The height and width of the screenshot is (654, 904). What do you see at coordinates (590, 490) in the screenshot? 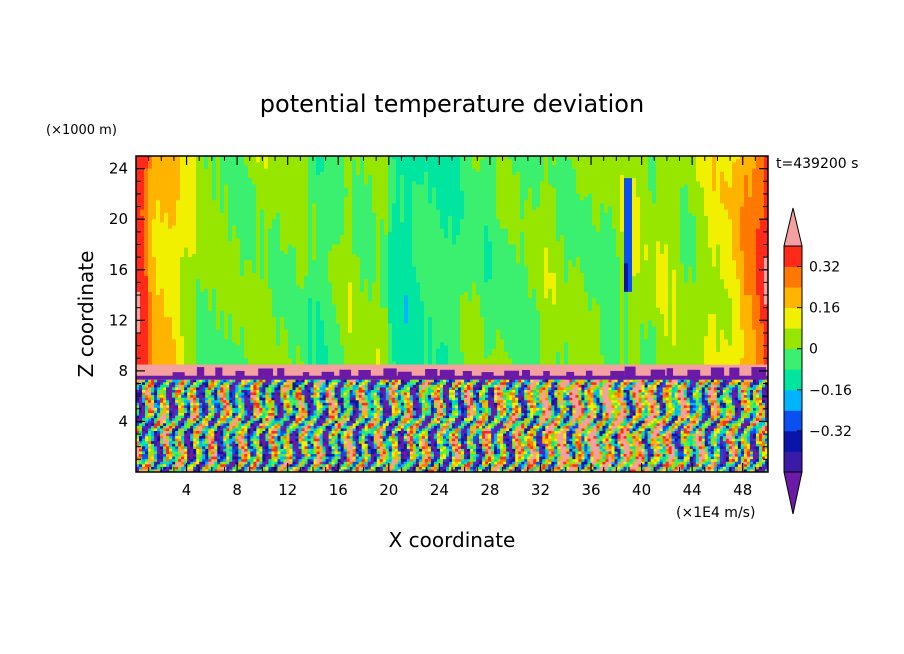
I see `x-tick-label: 36` at bounding box center [590, 490].